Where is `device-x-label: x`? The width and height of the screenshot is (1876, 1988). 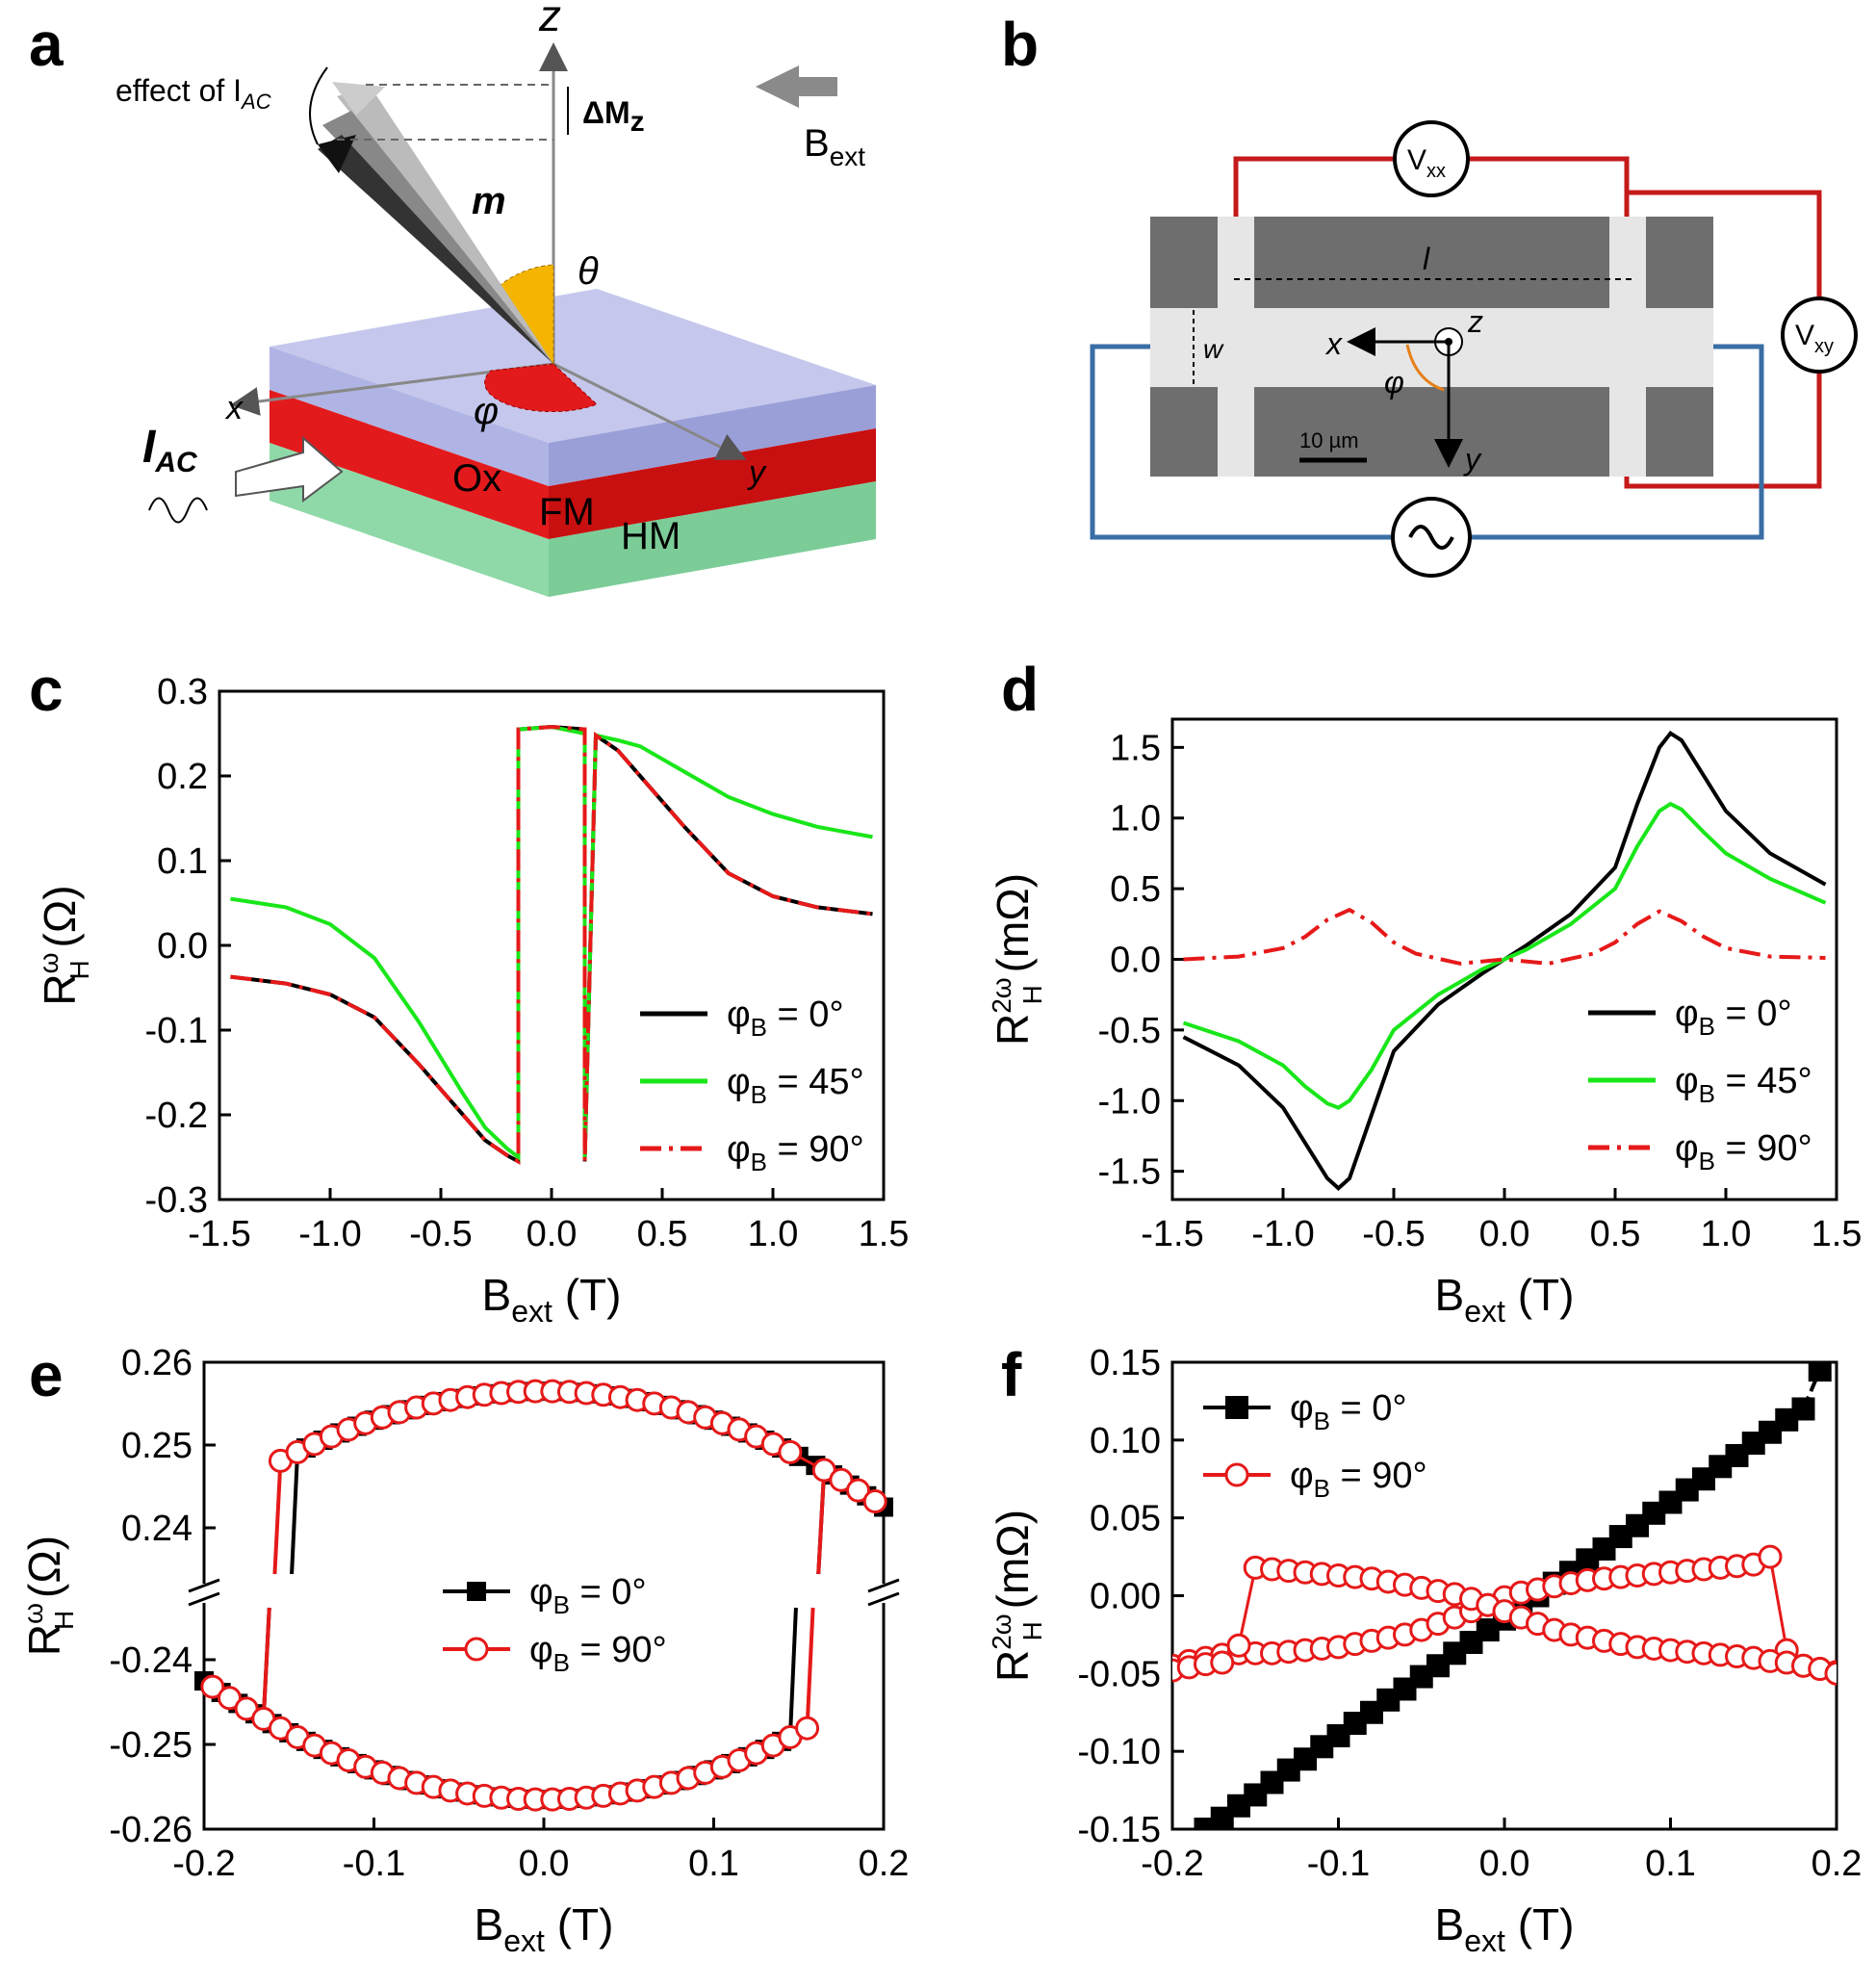
device-x-label: x is located at coordinates (1333, 343).